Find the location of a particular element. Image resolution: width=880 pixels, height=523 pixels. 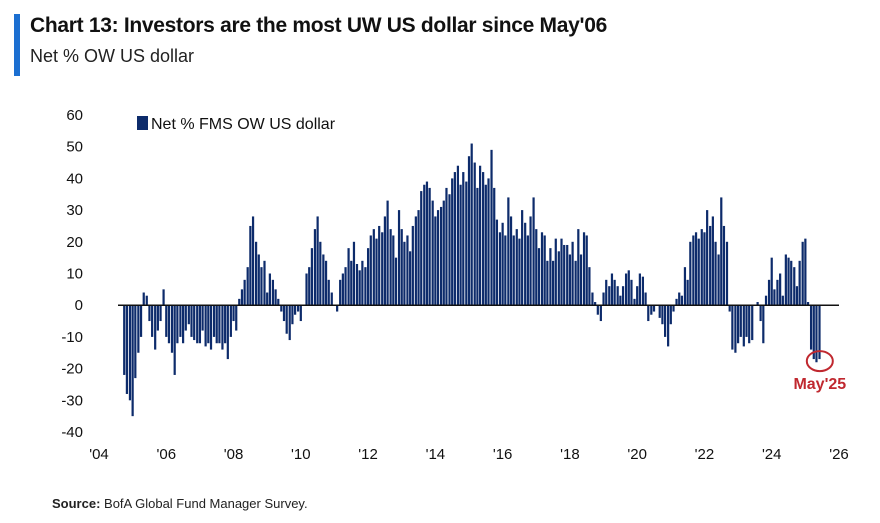

source-note: Source: BofA Global Fund Manager Survey. is located at coordinates (180, 503).